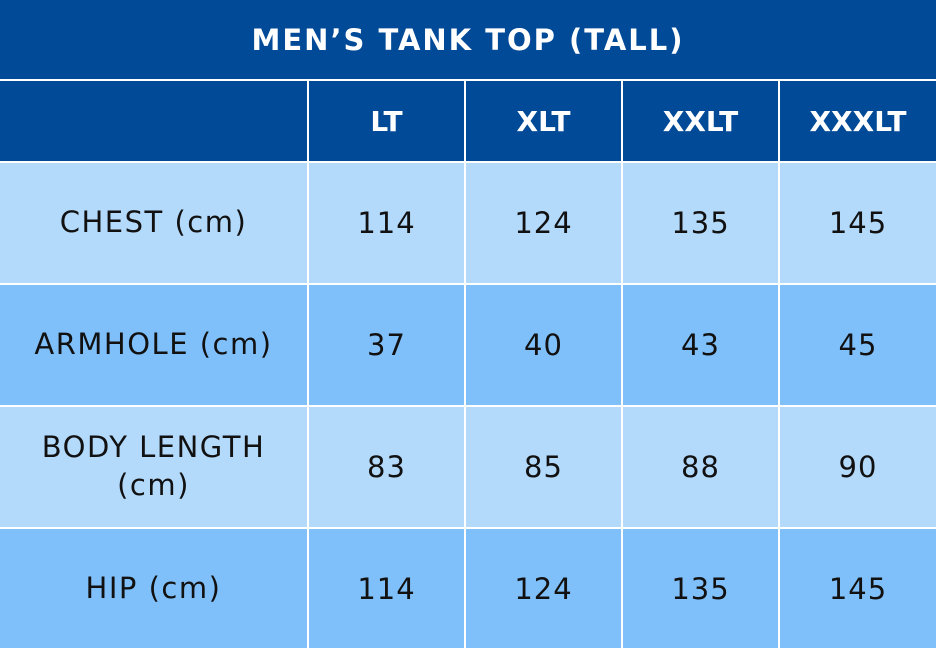  I want to click on table-title: MEN’S TANK TOP (TALL), so click(468, 39).